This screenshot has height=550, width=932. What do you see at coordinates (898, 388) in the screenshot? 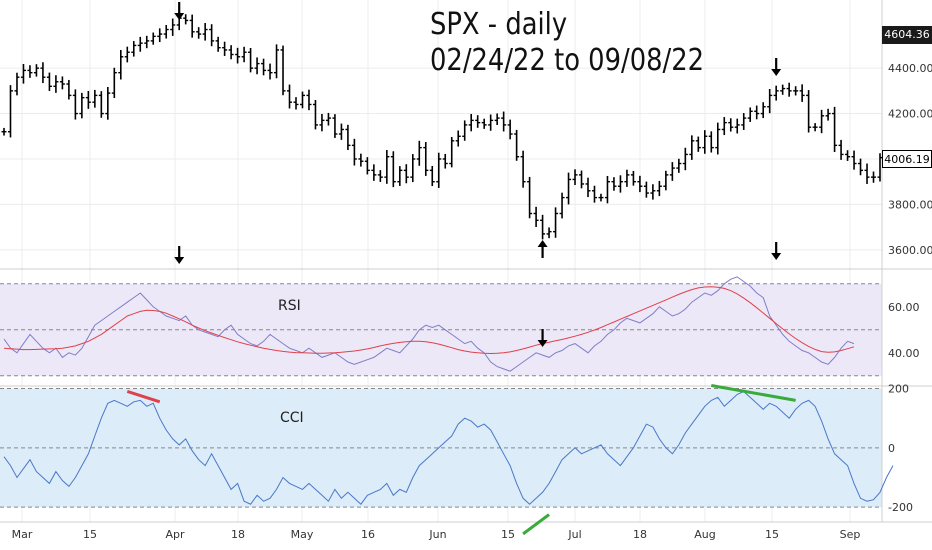
I see `cci-tick-label: 200` at bounding box center [898, 388].